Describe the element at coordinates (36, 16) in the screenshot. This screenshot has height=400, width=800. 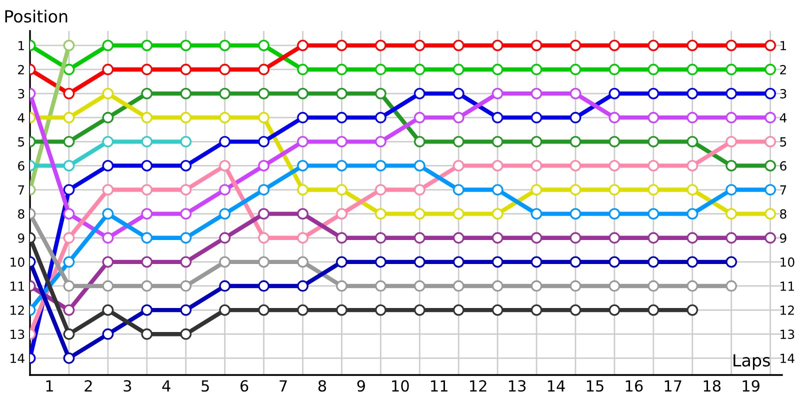
I see `y-axis-title: Position` at that location.